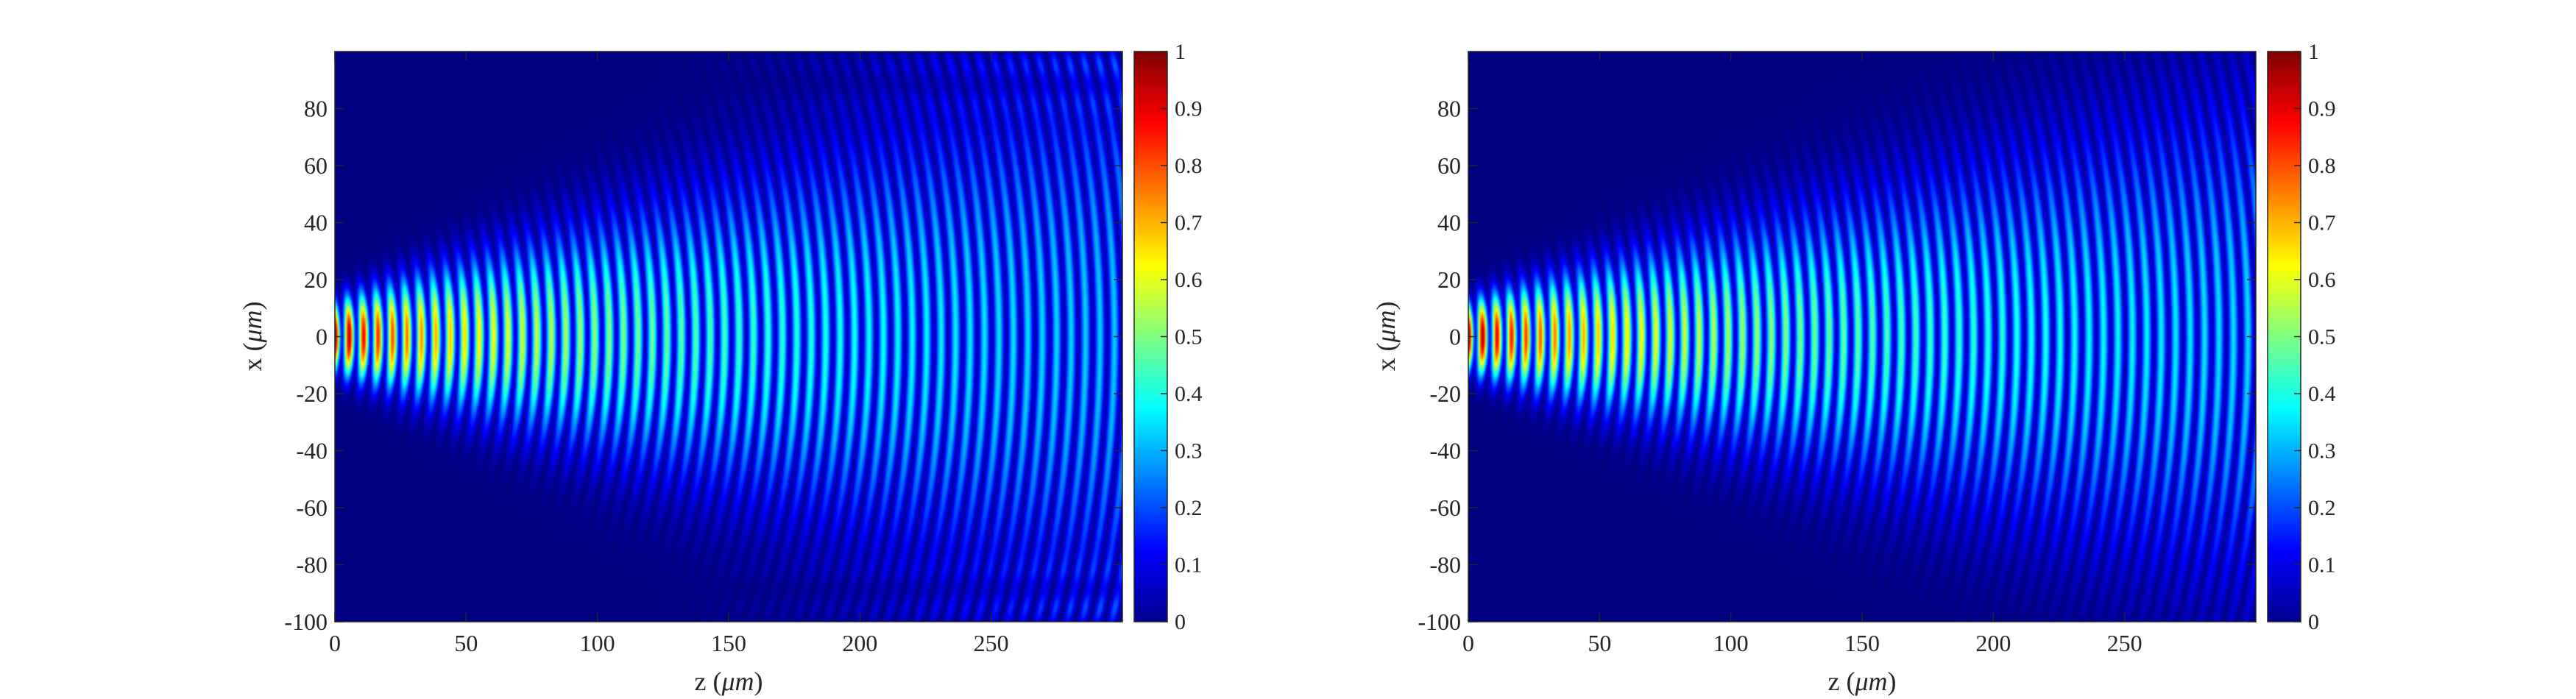 The height and width of the screenshot is (699, 2576). I want to click on colorbar-ticks-left: 0 0.1 0.2 0.3 0.4 0.5 0.6 0.7 0.8 0.9 1, so click(1182, 337).